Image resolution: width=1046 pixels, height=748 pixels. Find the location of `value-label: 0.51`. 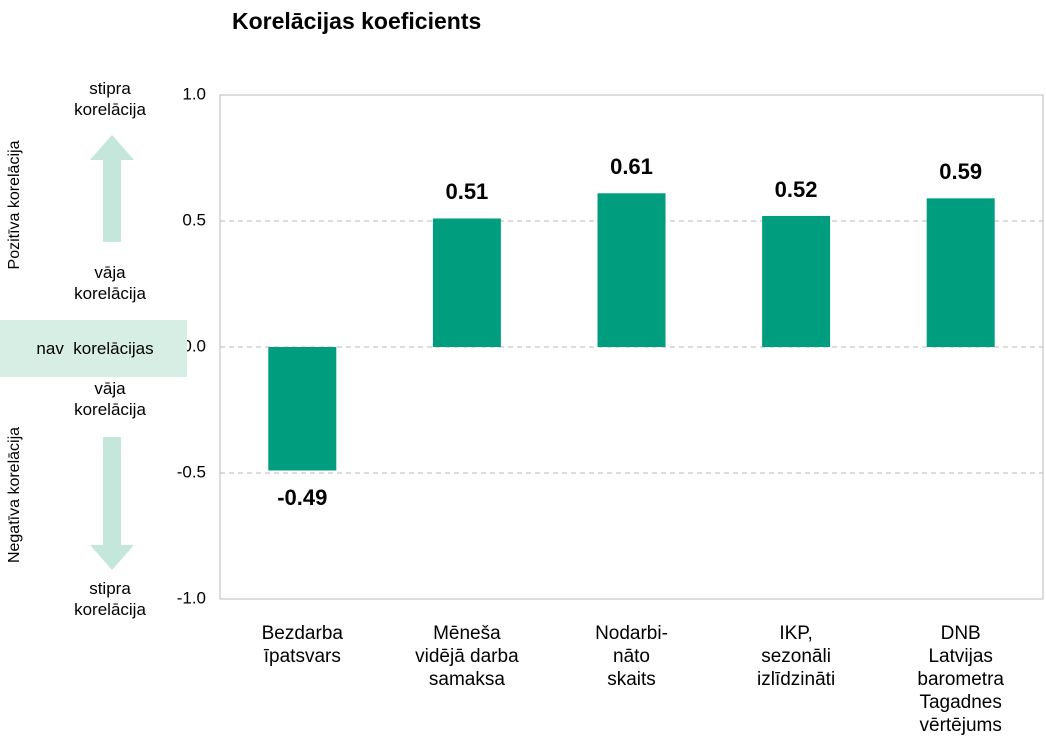

value-label: 0.51 is located at coordinates (467, 192).